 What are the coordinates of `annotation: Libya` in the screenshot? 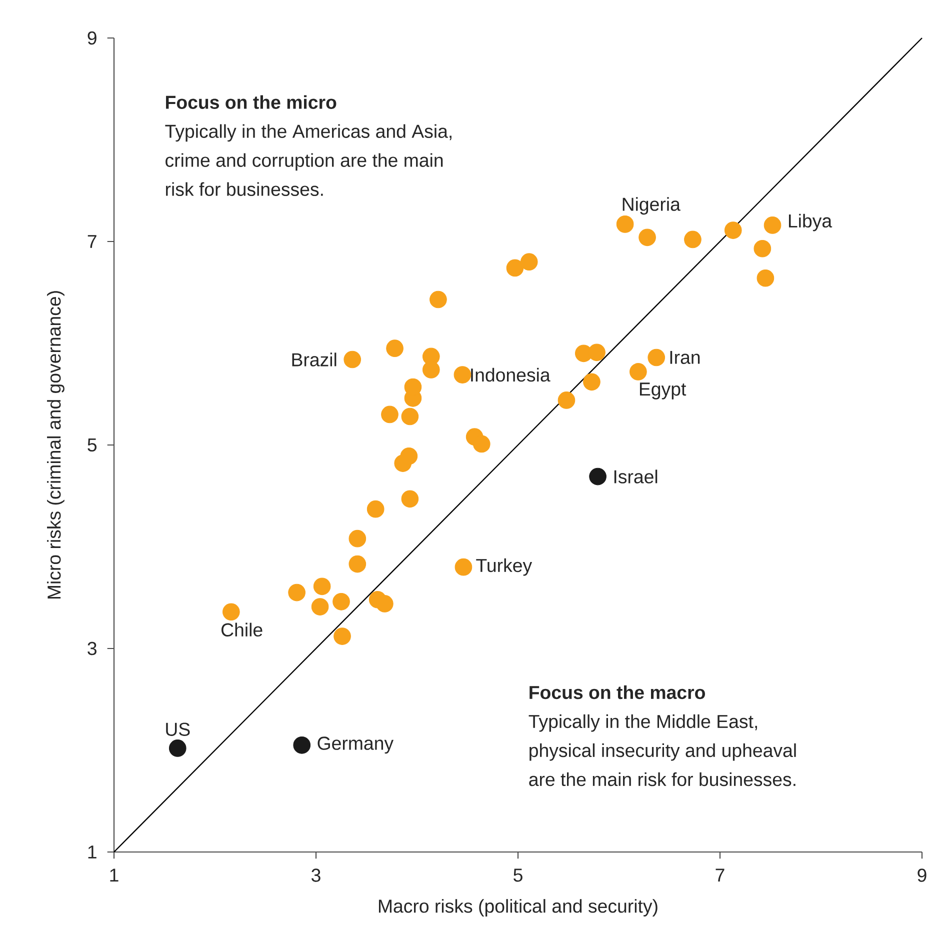 It's located at (810, 223).